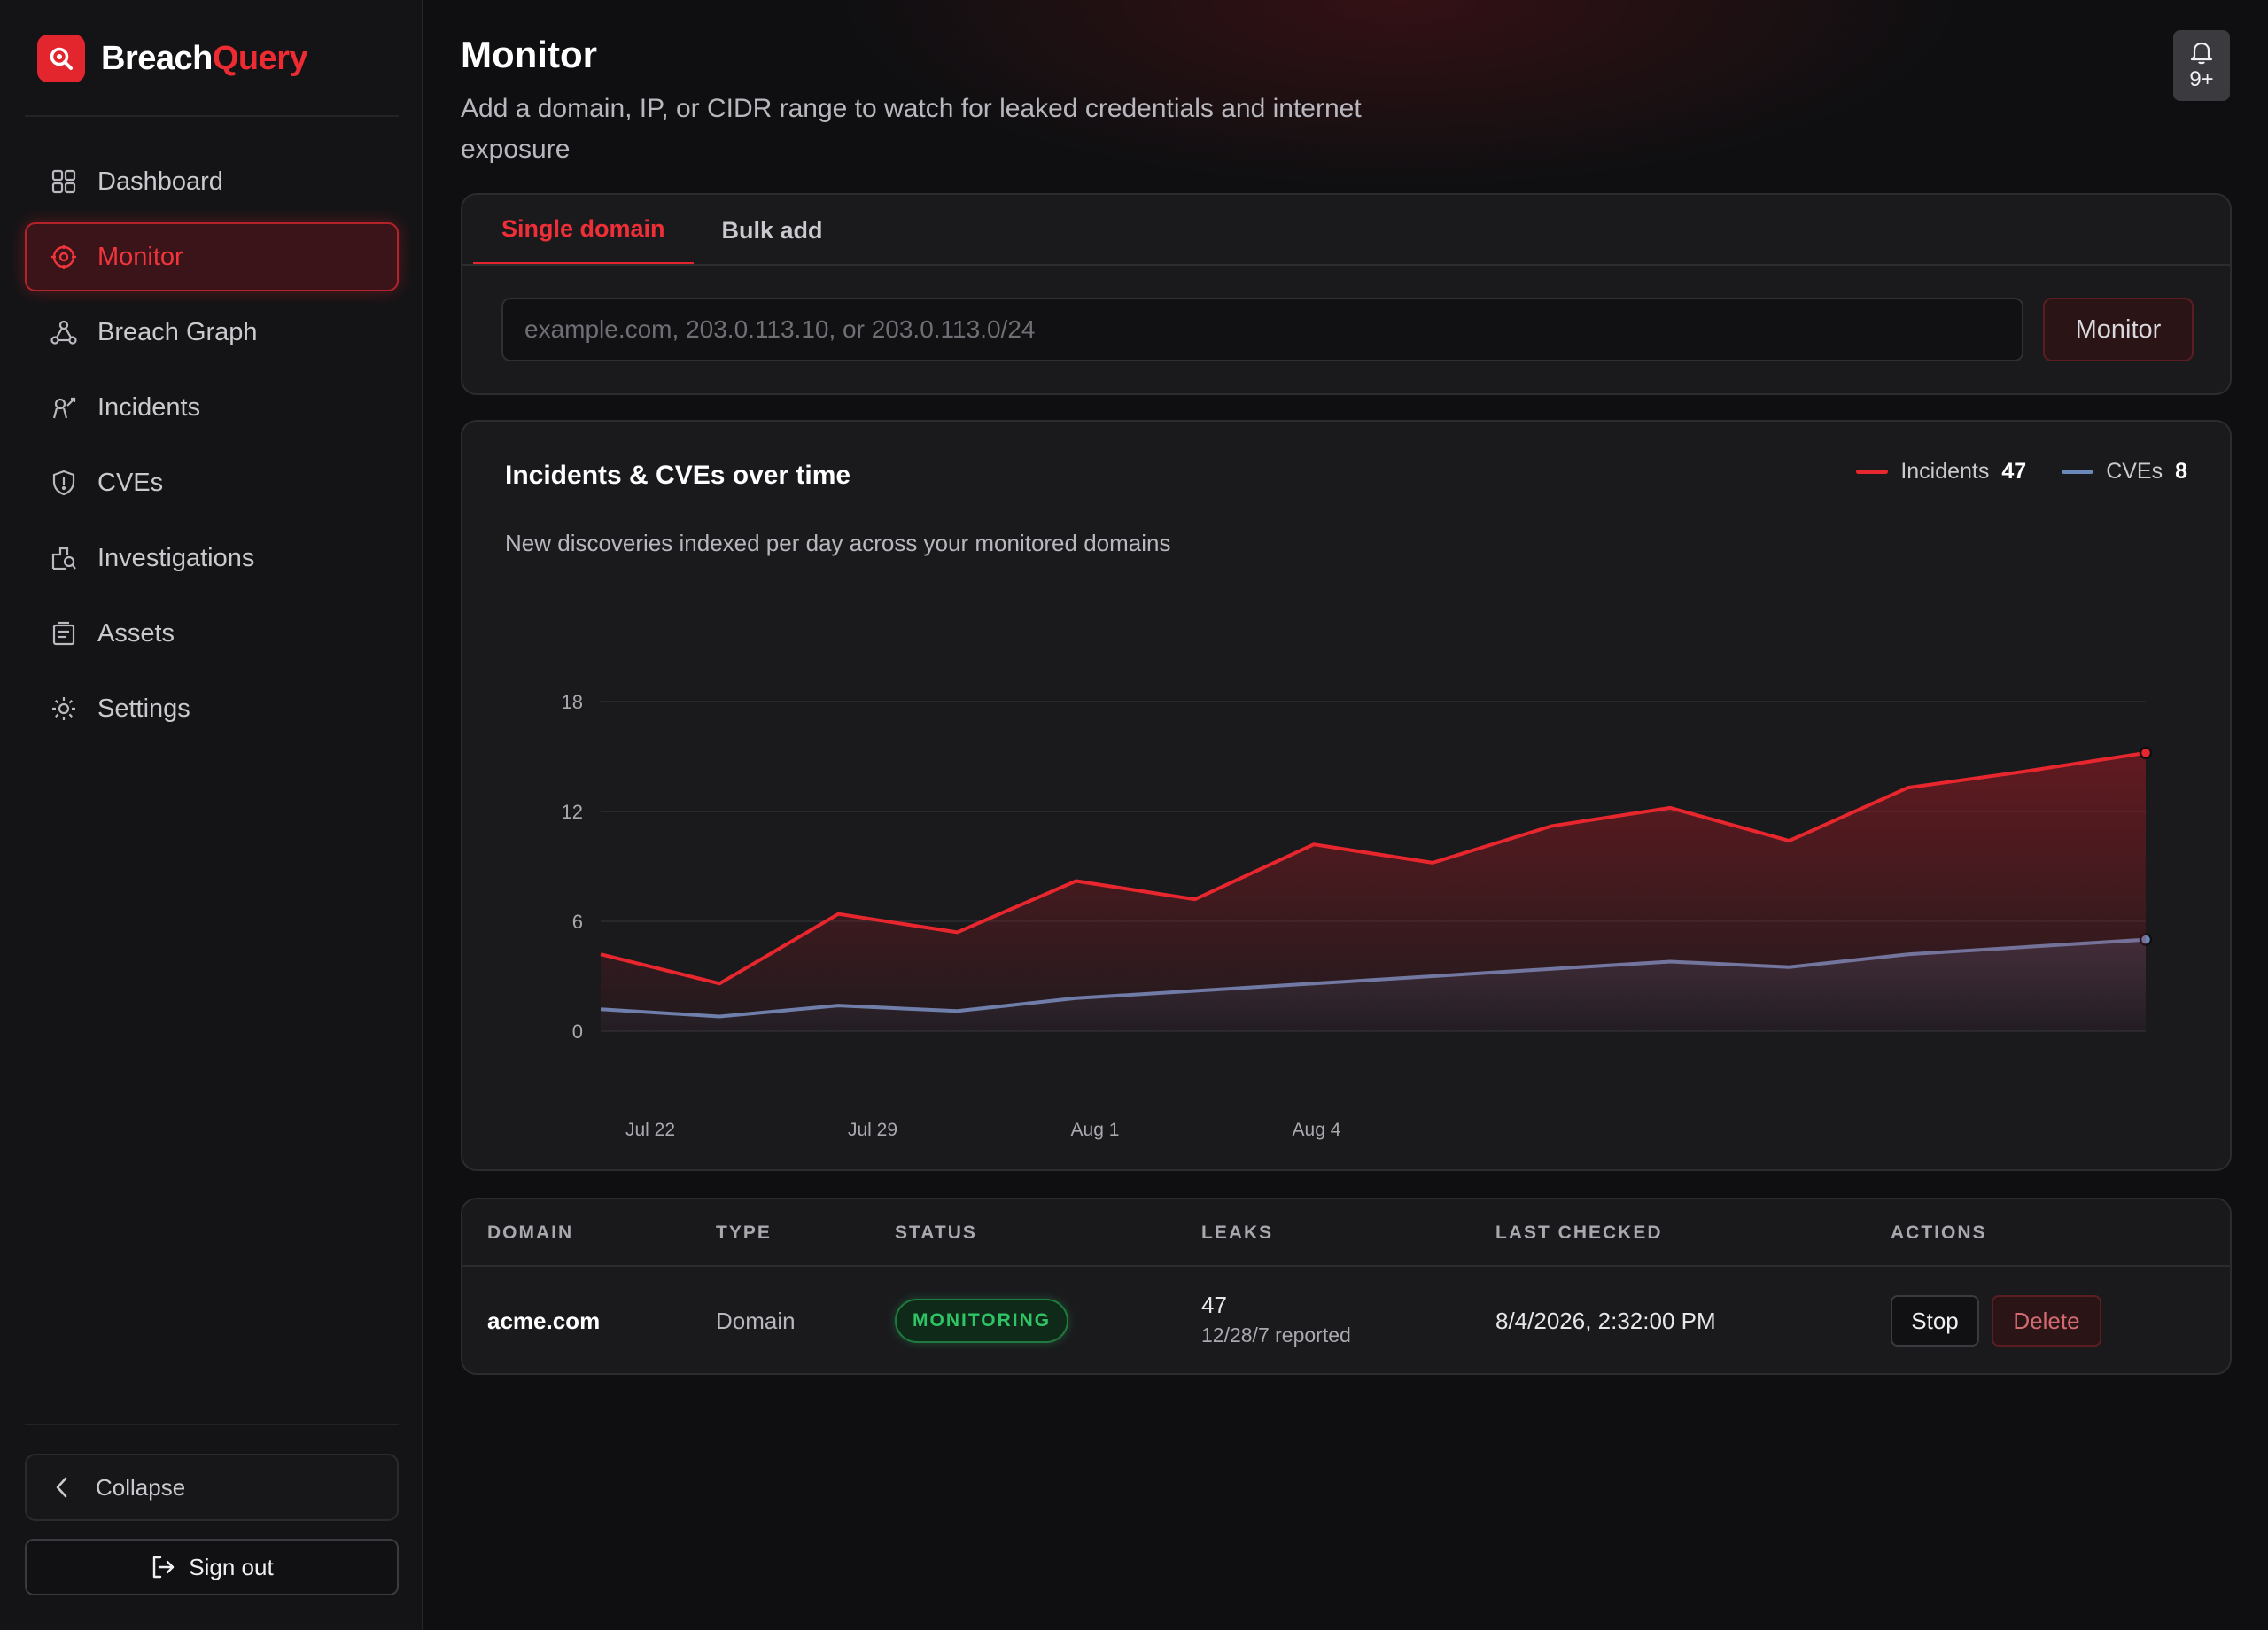  I want to click on sidebar-item-assets: Assets, so click(212, 633).